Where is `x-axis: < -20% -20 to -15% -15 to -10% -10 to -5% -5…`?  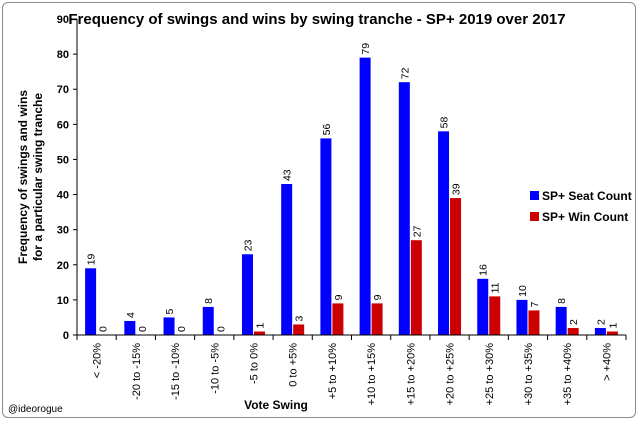
x-axis: < -20% -20 to -15% -15 to -10% -10 to -5% -5… is located at coordinates (351, 370).